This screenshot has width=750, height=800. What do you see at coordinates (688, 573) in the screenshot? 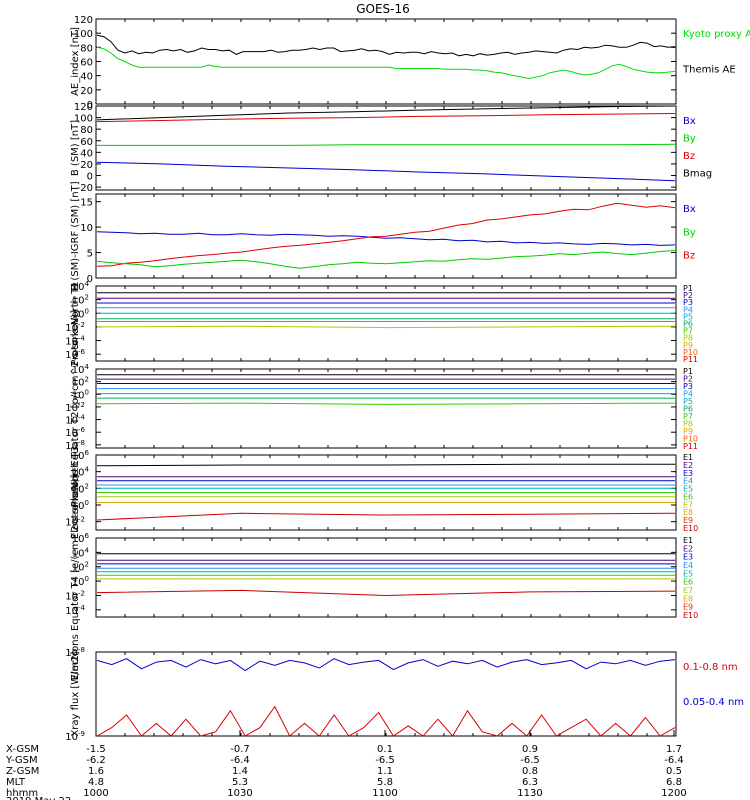
I see `legend-label: E5` at bounding box center [688, 573].